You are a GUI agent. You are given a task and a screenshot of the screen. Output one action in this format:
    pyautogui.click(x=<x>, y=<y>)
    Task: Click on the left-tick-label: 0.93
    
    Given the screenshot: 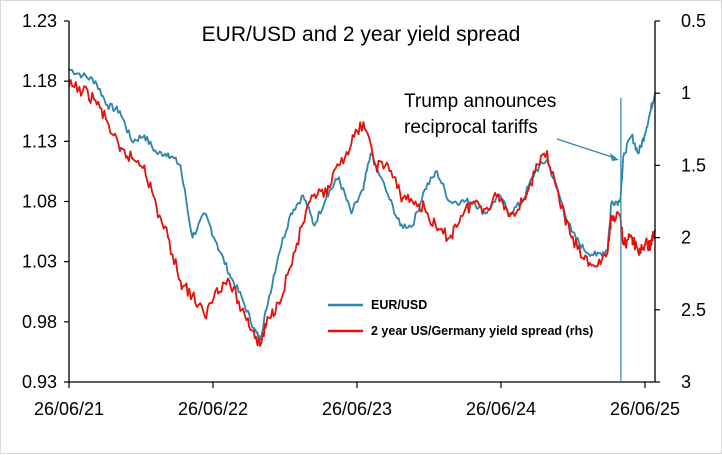 What is the action you would take?
    pyautogui.click(x=39, y=382)
    